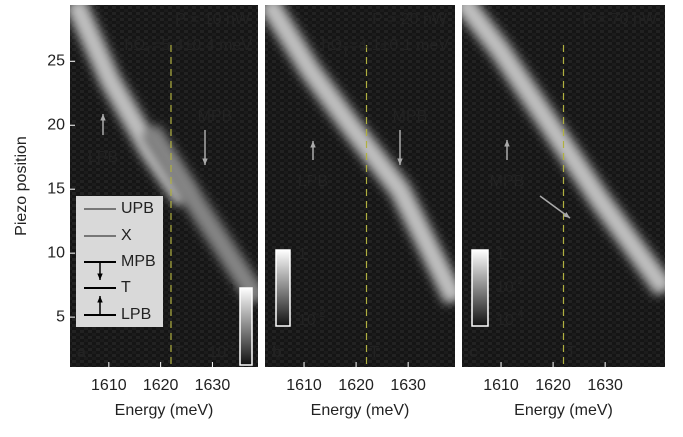  I want to click on colorbar-label: 10⁻⁴, so click(510, 318).